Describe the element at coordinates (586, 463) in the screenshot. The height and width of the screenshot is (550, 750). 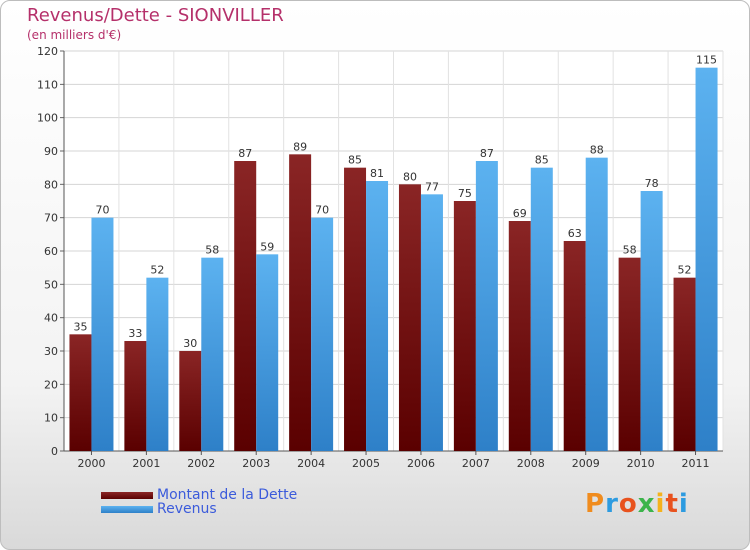
I see `x-tick-label: 2009` at that location.